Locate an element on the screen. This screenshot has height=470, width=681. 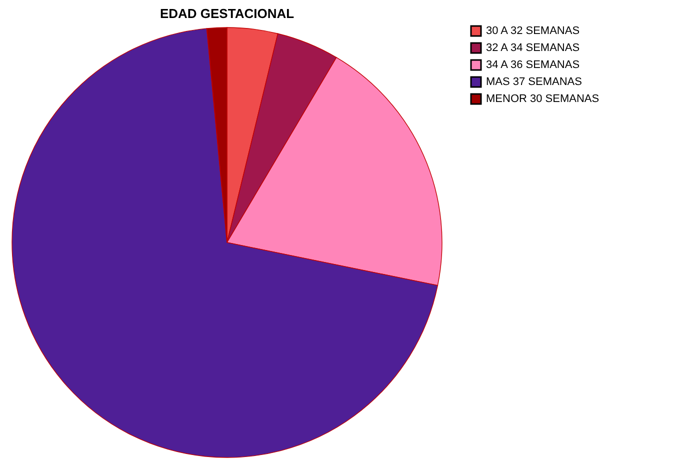
legend-label: 32 A 34 SEMANAS is located at coordinates (533, 48).